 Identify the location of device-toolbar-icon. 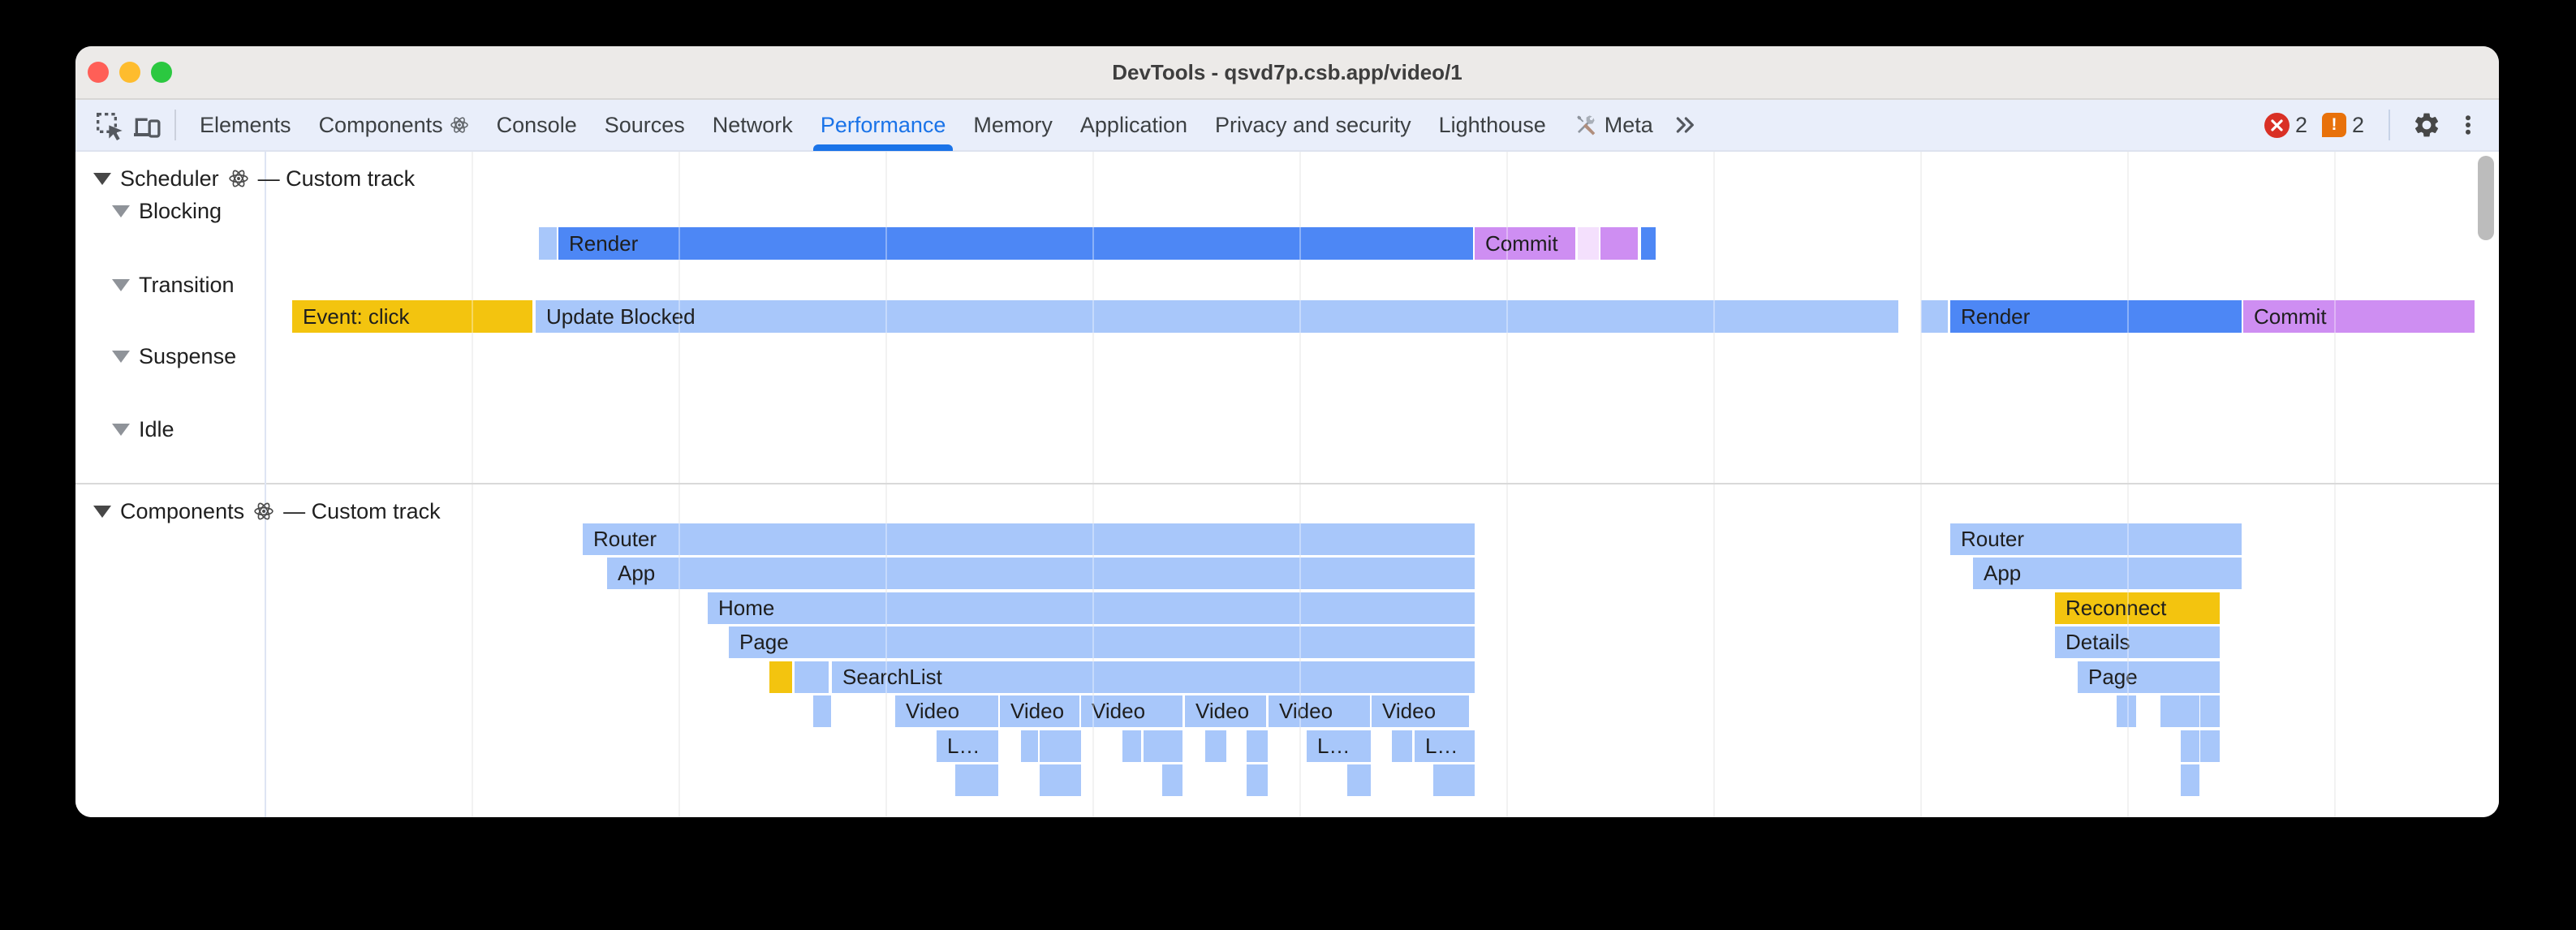
(148, 128).